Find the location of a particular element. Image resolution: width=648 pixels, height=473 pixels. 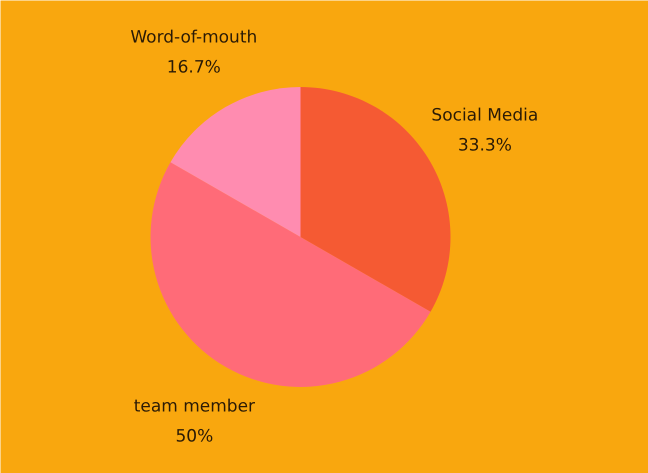

slice-label: team member is located at coordinates (195, 406).